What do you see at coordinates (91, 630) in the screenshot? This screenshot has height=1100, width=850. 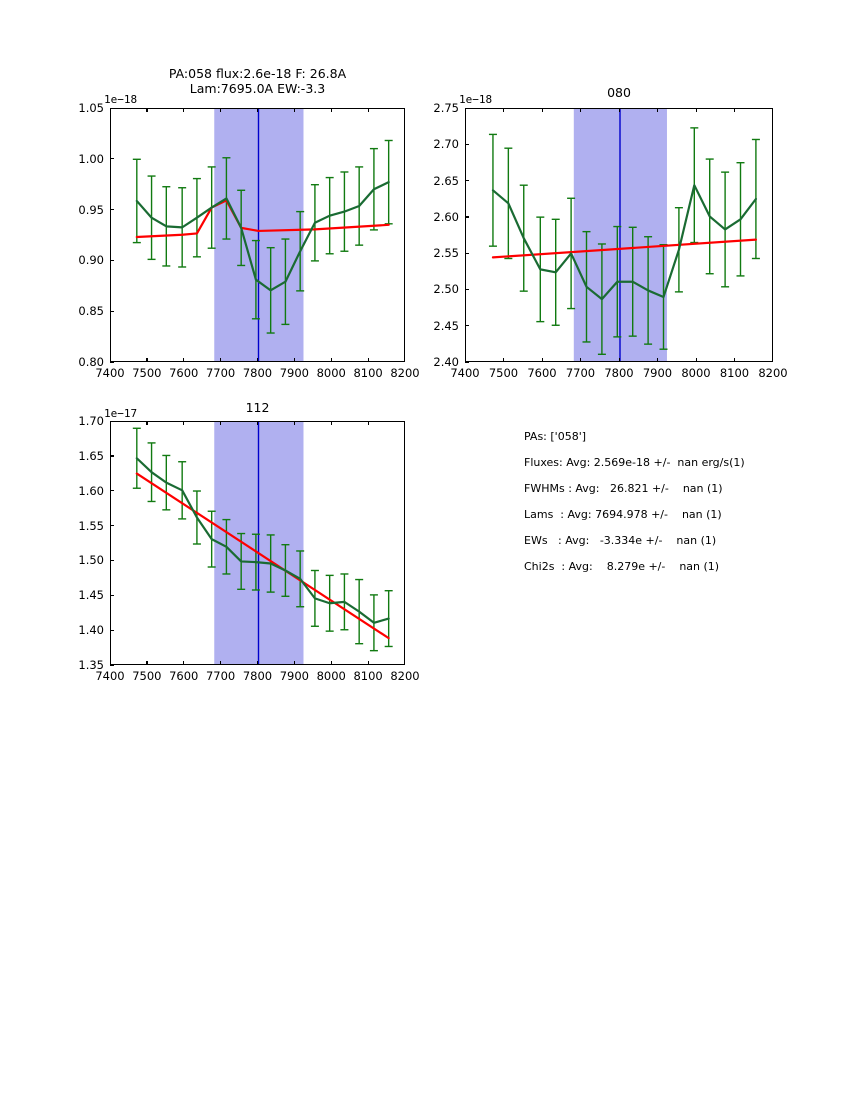 I see `y-tick-label: 1.40` at bounding box center [91, 630].